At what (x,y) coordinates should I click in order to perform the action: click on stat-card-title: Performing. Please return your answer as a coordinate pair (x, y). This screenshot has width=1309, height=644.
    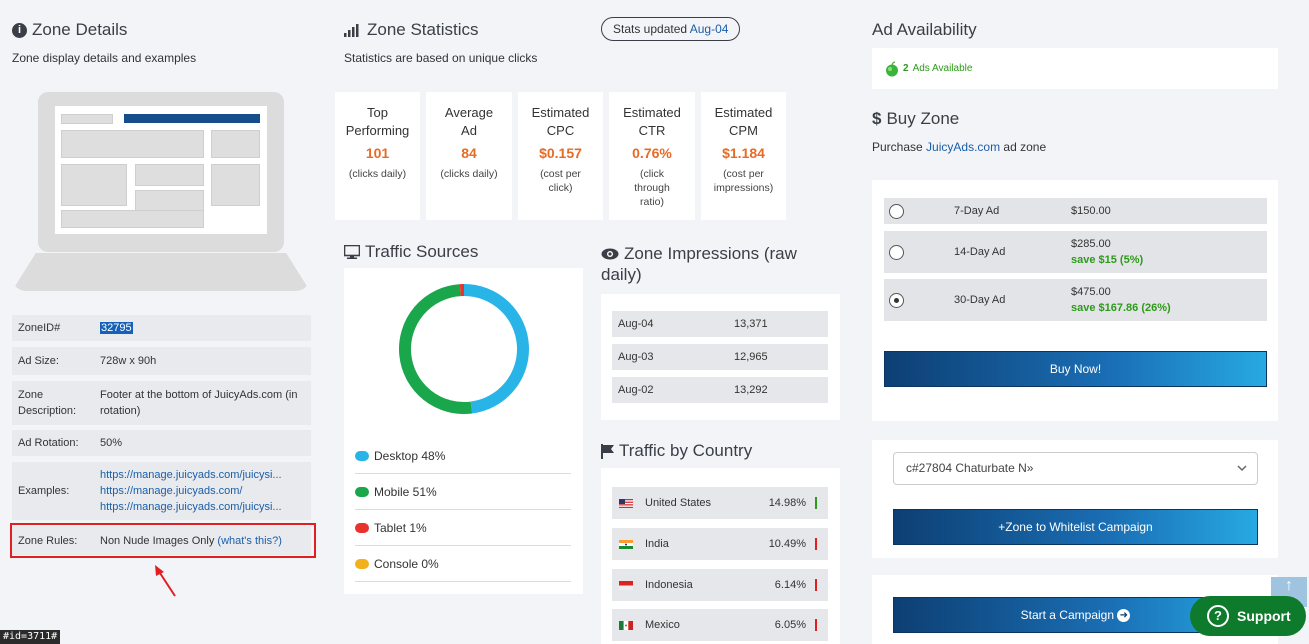
    Looking at the image, I should click on (377, 130).